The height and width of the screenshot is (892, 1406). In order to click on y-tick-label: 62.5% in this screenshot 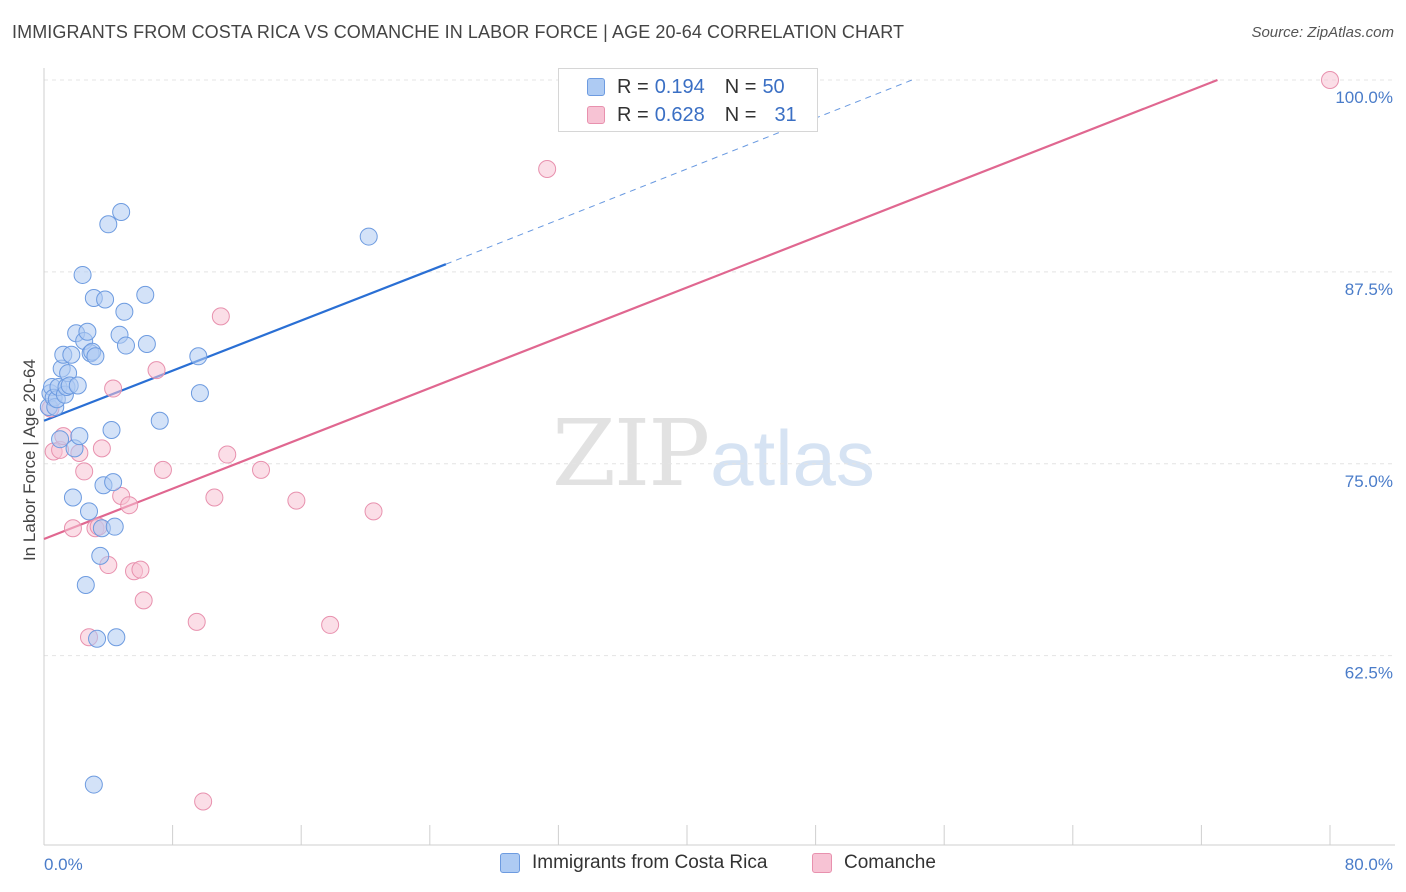, I will do `click(1369, 673)`.